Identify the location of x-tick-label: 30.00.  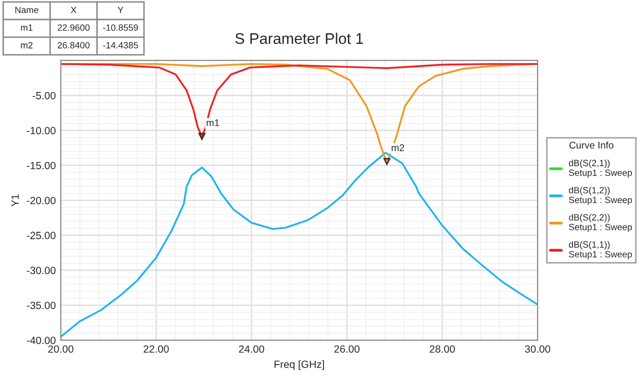
(537, 349).